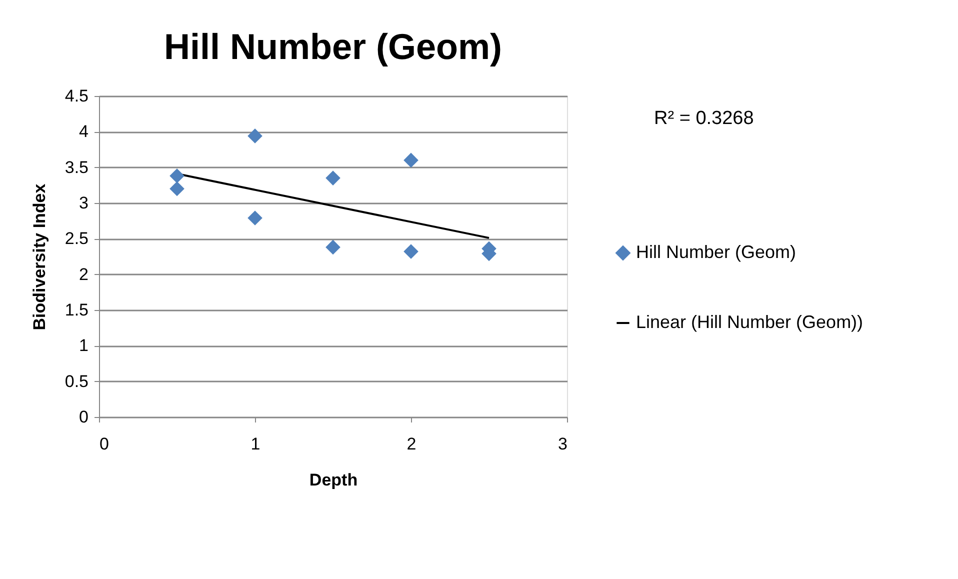  Describe the element at coordinates (750, 322) in the screenshot. I see `legend-label: Linear (Hill Number (Geom))` at that location.